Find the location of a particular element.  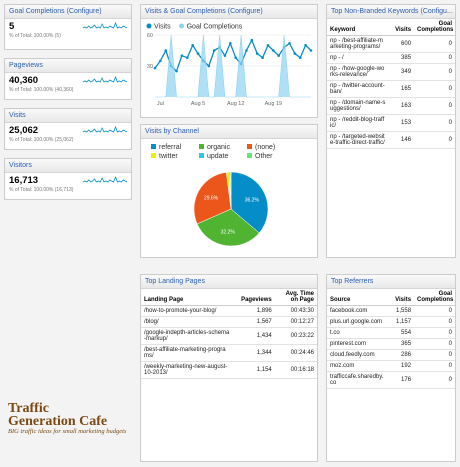

table-cell: 349 is located at coordinates (401, 72).